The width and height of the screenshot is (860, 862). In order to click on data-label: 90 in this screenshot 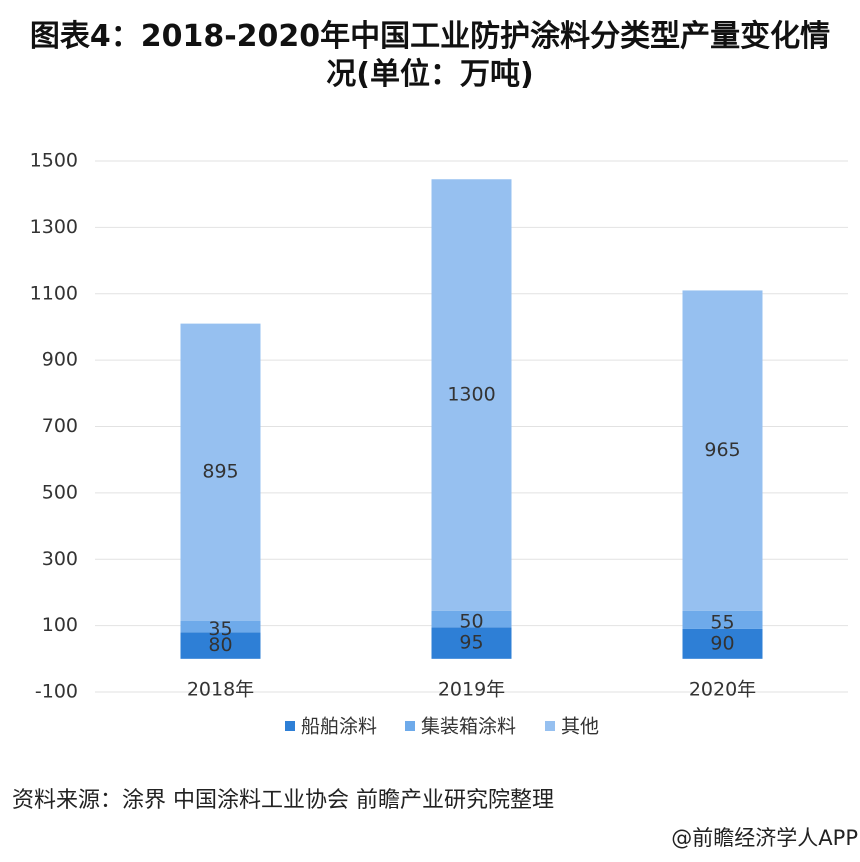, I will do `click(722, 643)`.